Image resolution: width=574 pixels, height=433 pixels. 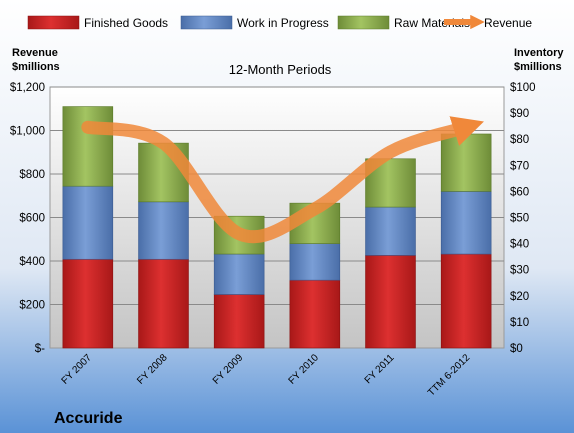 What do you see at coordinates (32, 219) in the screenshot?
I see `left-tick-label: $600` at bounding box center [32, 219].